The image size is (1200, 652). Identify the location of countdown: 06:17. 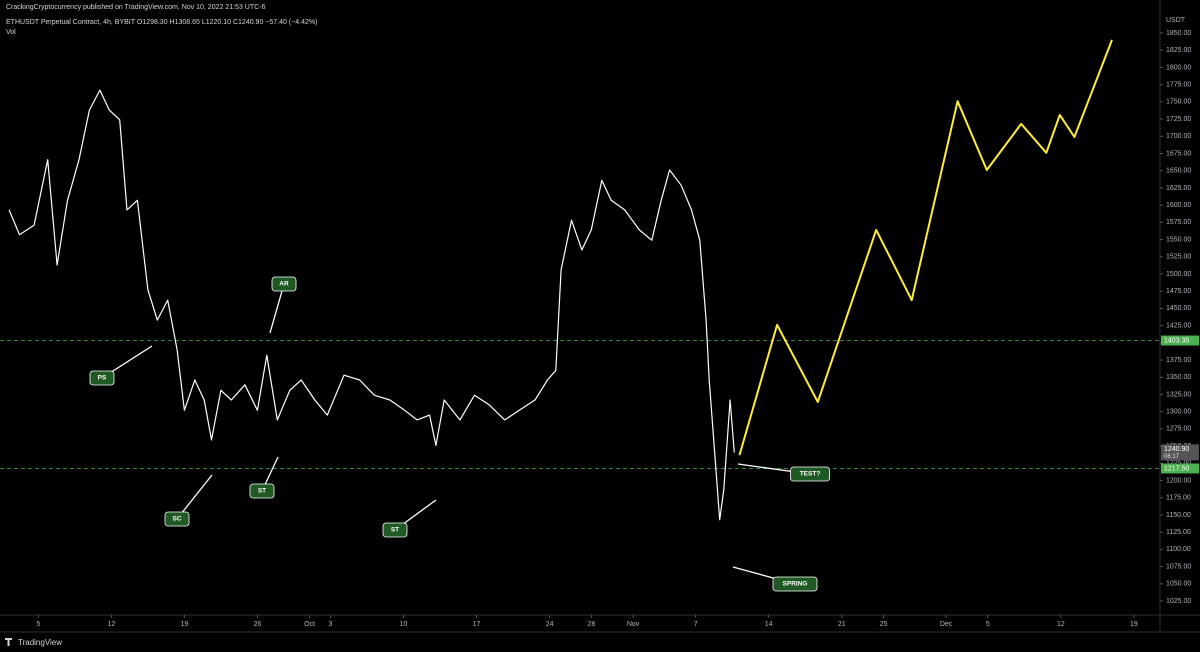
(1172, 457).